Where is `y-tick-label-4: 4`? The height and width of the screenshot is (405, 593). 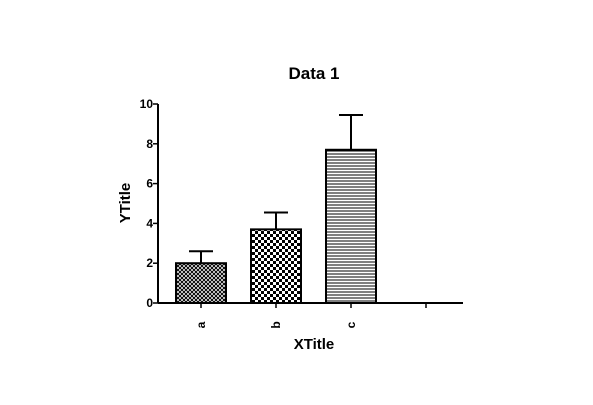
y-tick-label-4: 4 is located at coordinates (149, 223).